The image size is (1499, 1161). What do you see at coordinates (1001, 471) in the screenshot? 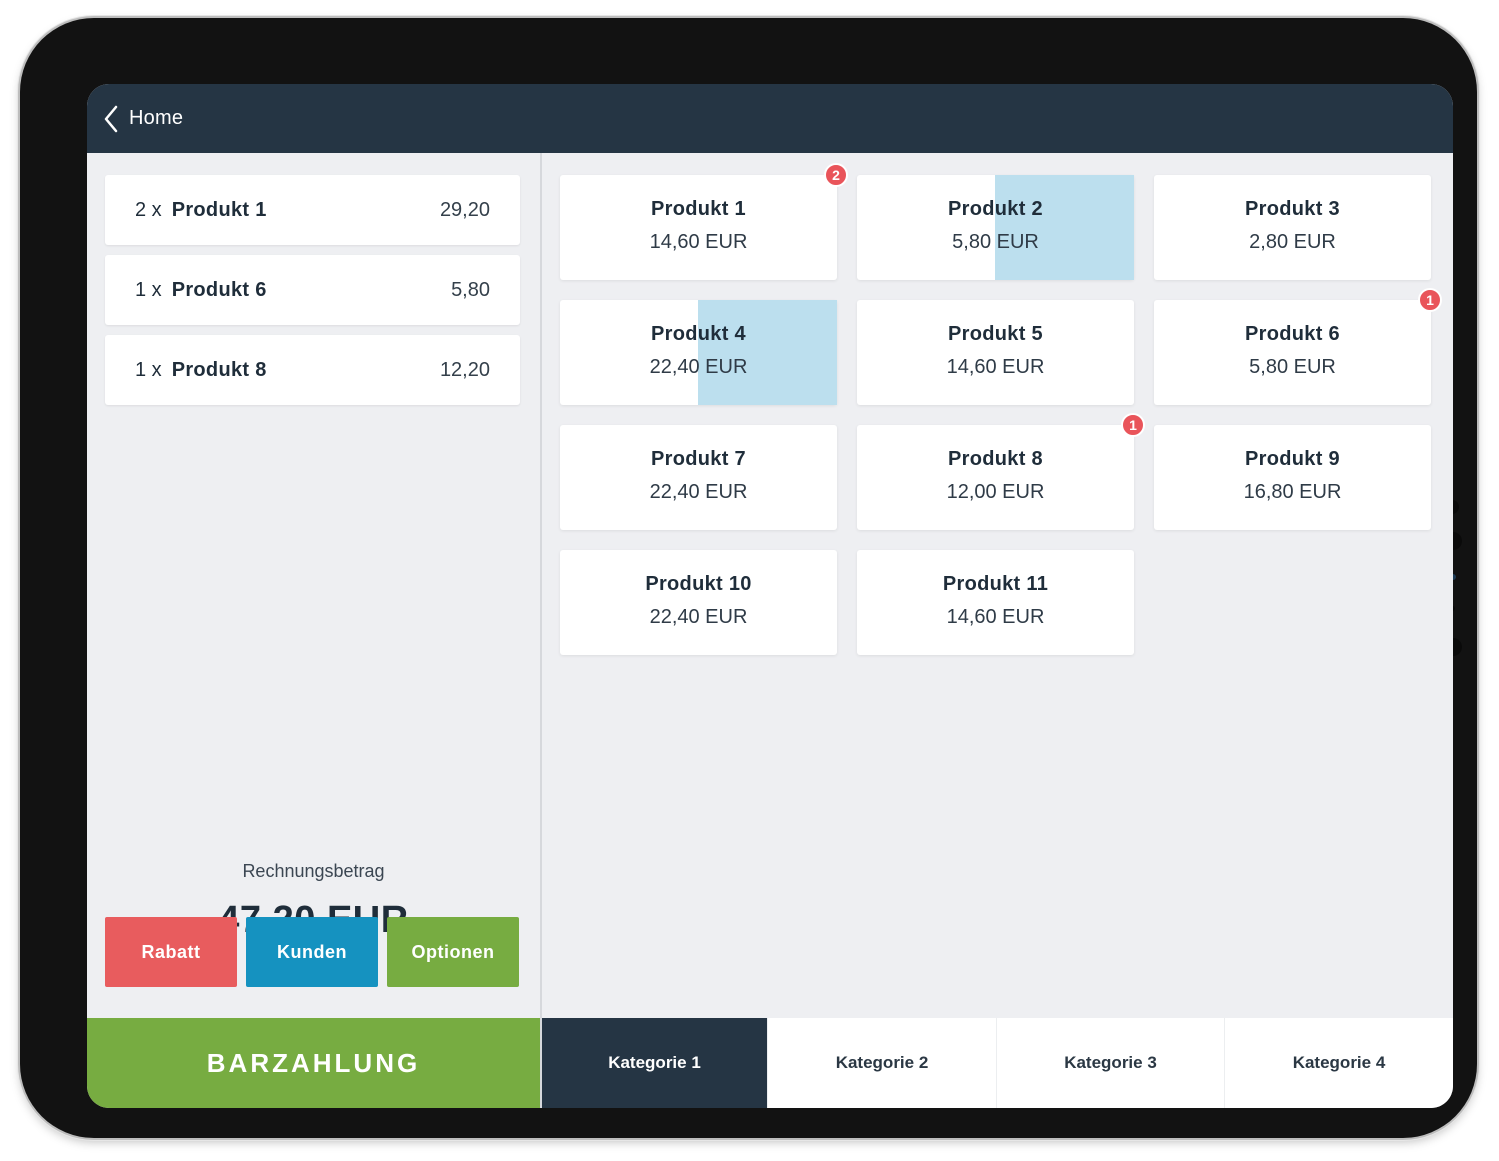
I see `product-tile: Produkt 8 12,00 EUR 1` at bounding box center [1001, 471].